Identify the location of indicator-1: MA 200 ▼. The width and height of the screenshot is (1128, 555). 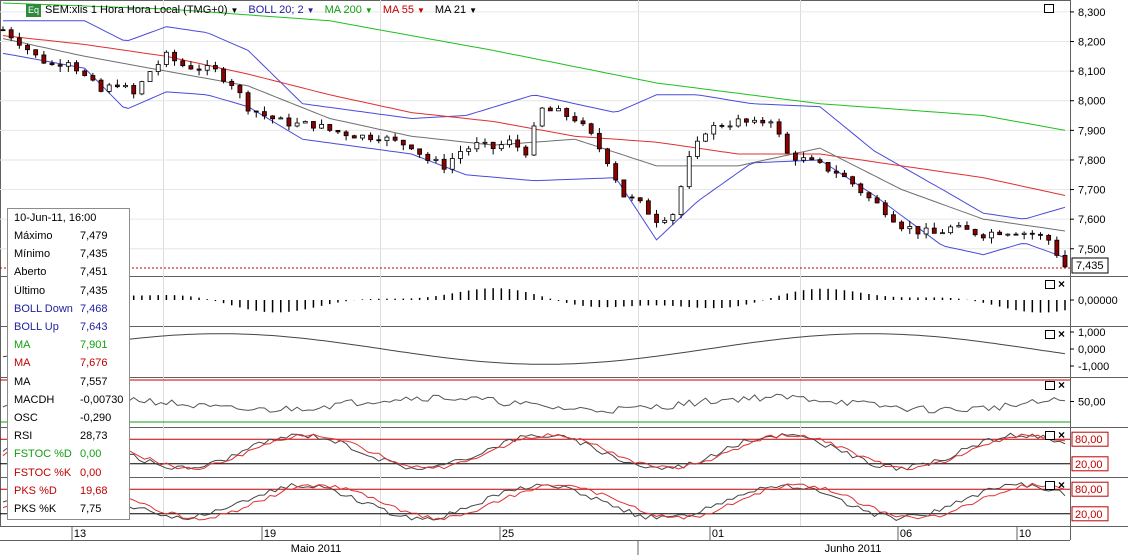
(352, 10).